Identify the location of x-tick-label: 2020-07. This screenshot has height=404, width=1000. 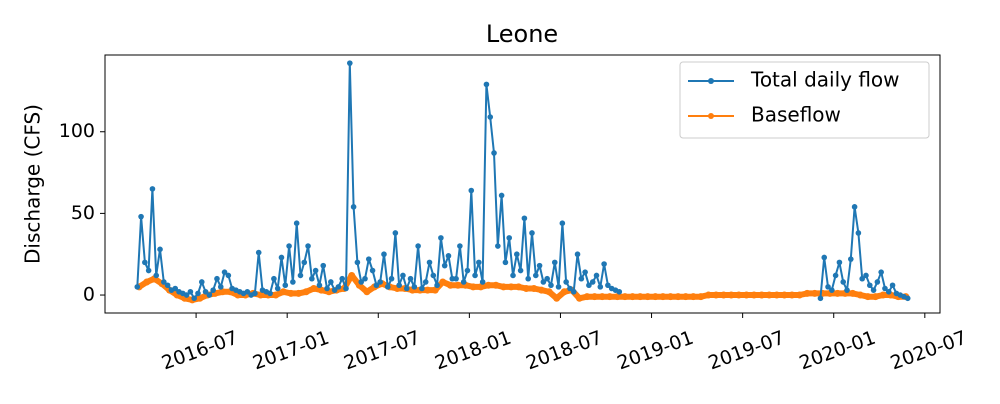
(929, 351).